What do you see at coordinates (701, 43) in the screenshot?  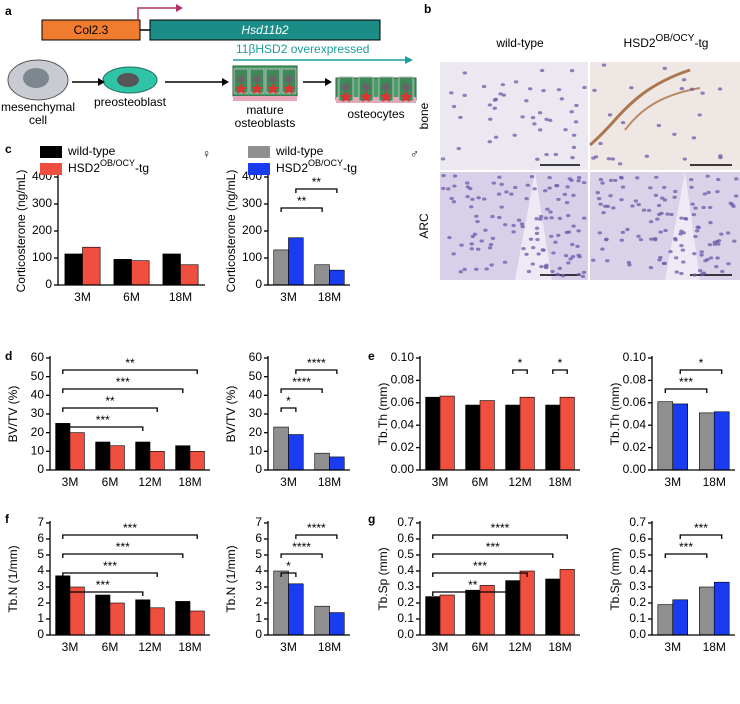 I see `column-header-part: -tg` at bounding box center [701, 43].